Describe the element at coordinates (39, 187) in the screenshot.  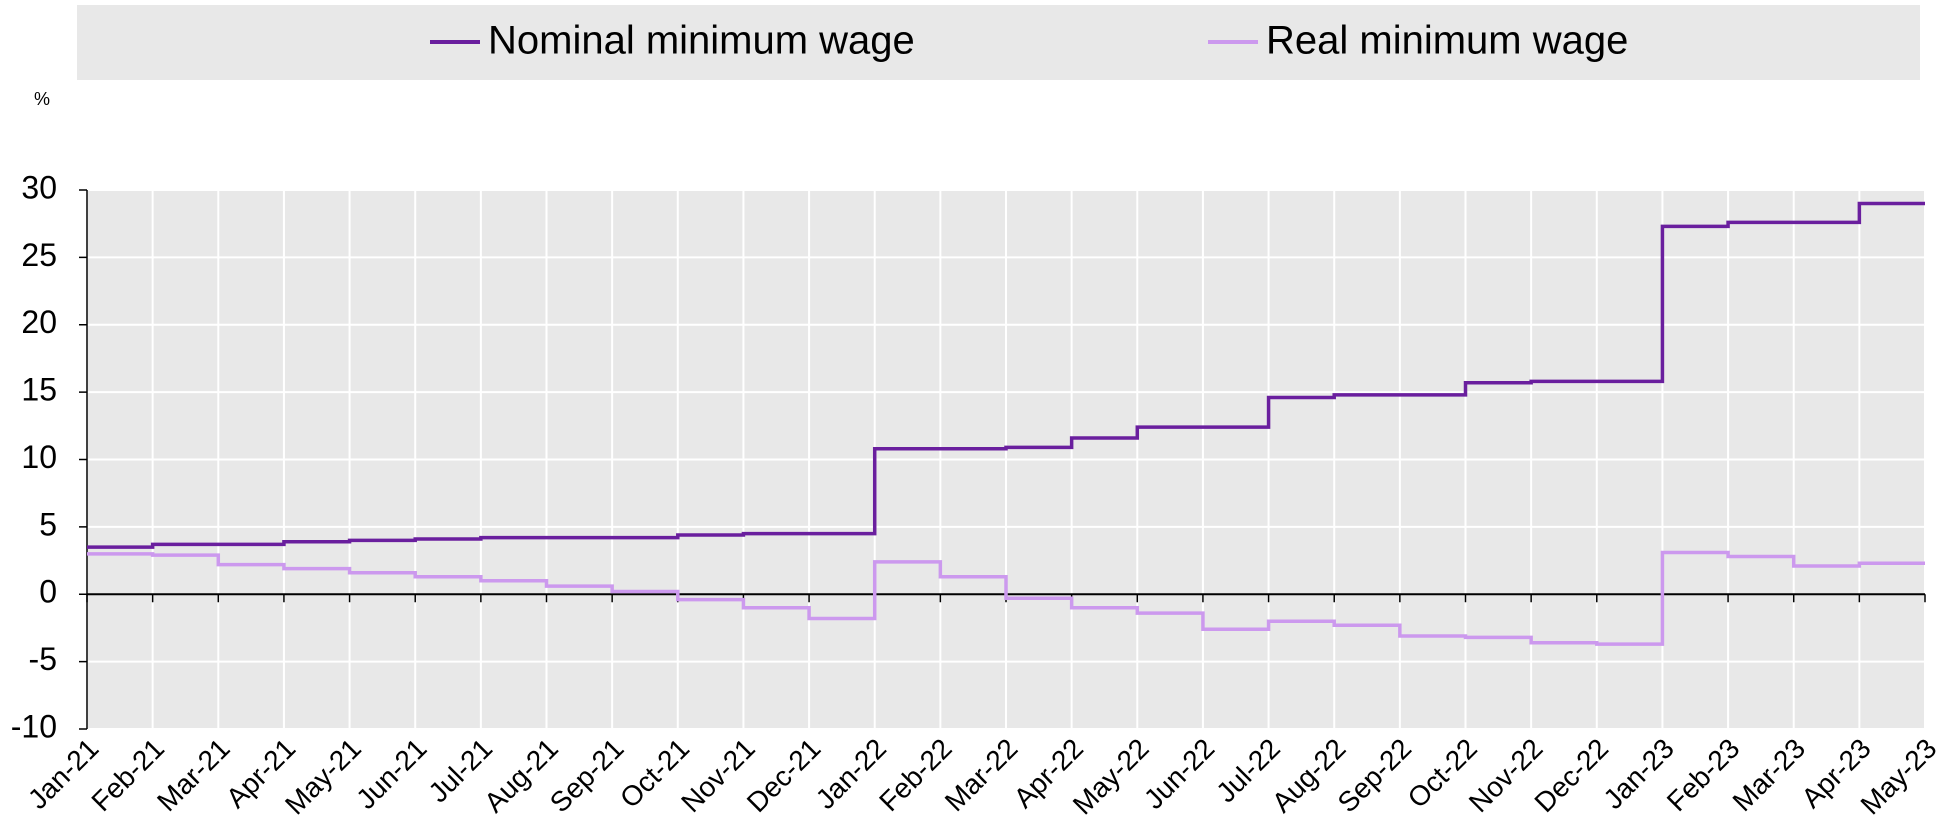
I see `y-tick-label: 30` at that location.